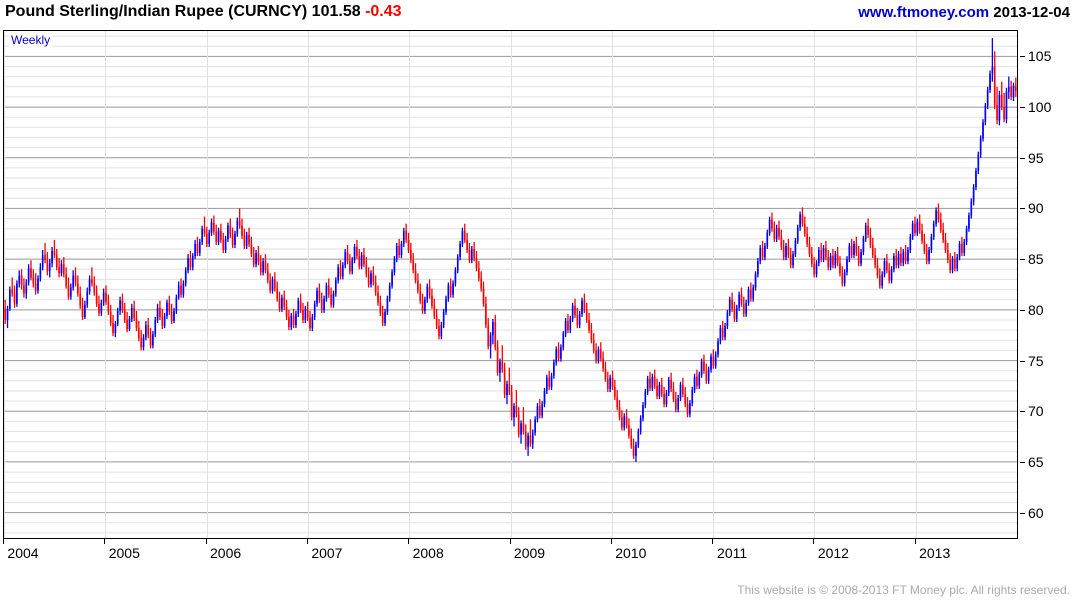  I want to click on site-url: www.ftmoney.com, so click(924, 12).